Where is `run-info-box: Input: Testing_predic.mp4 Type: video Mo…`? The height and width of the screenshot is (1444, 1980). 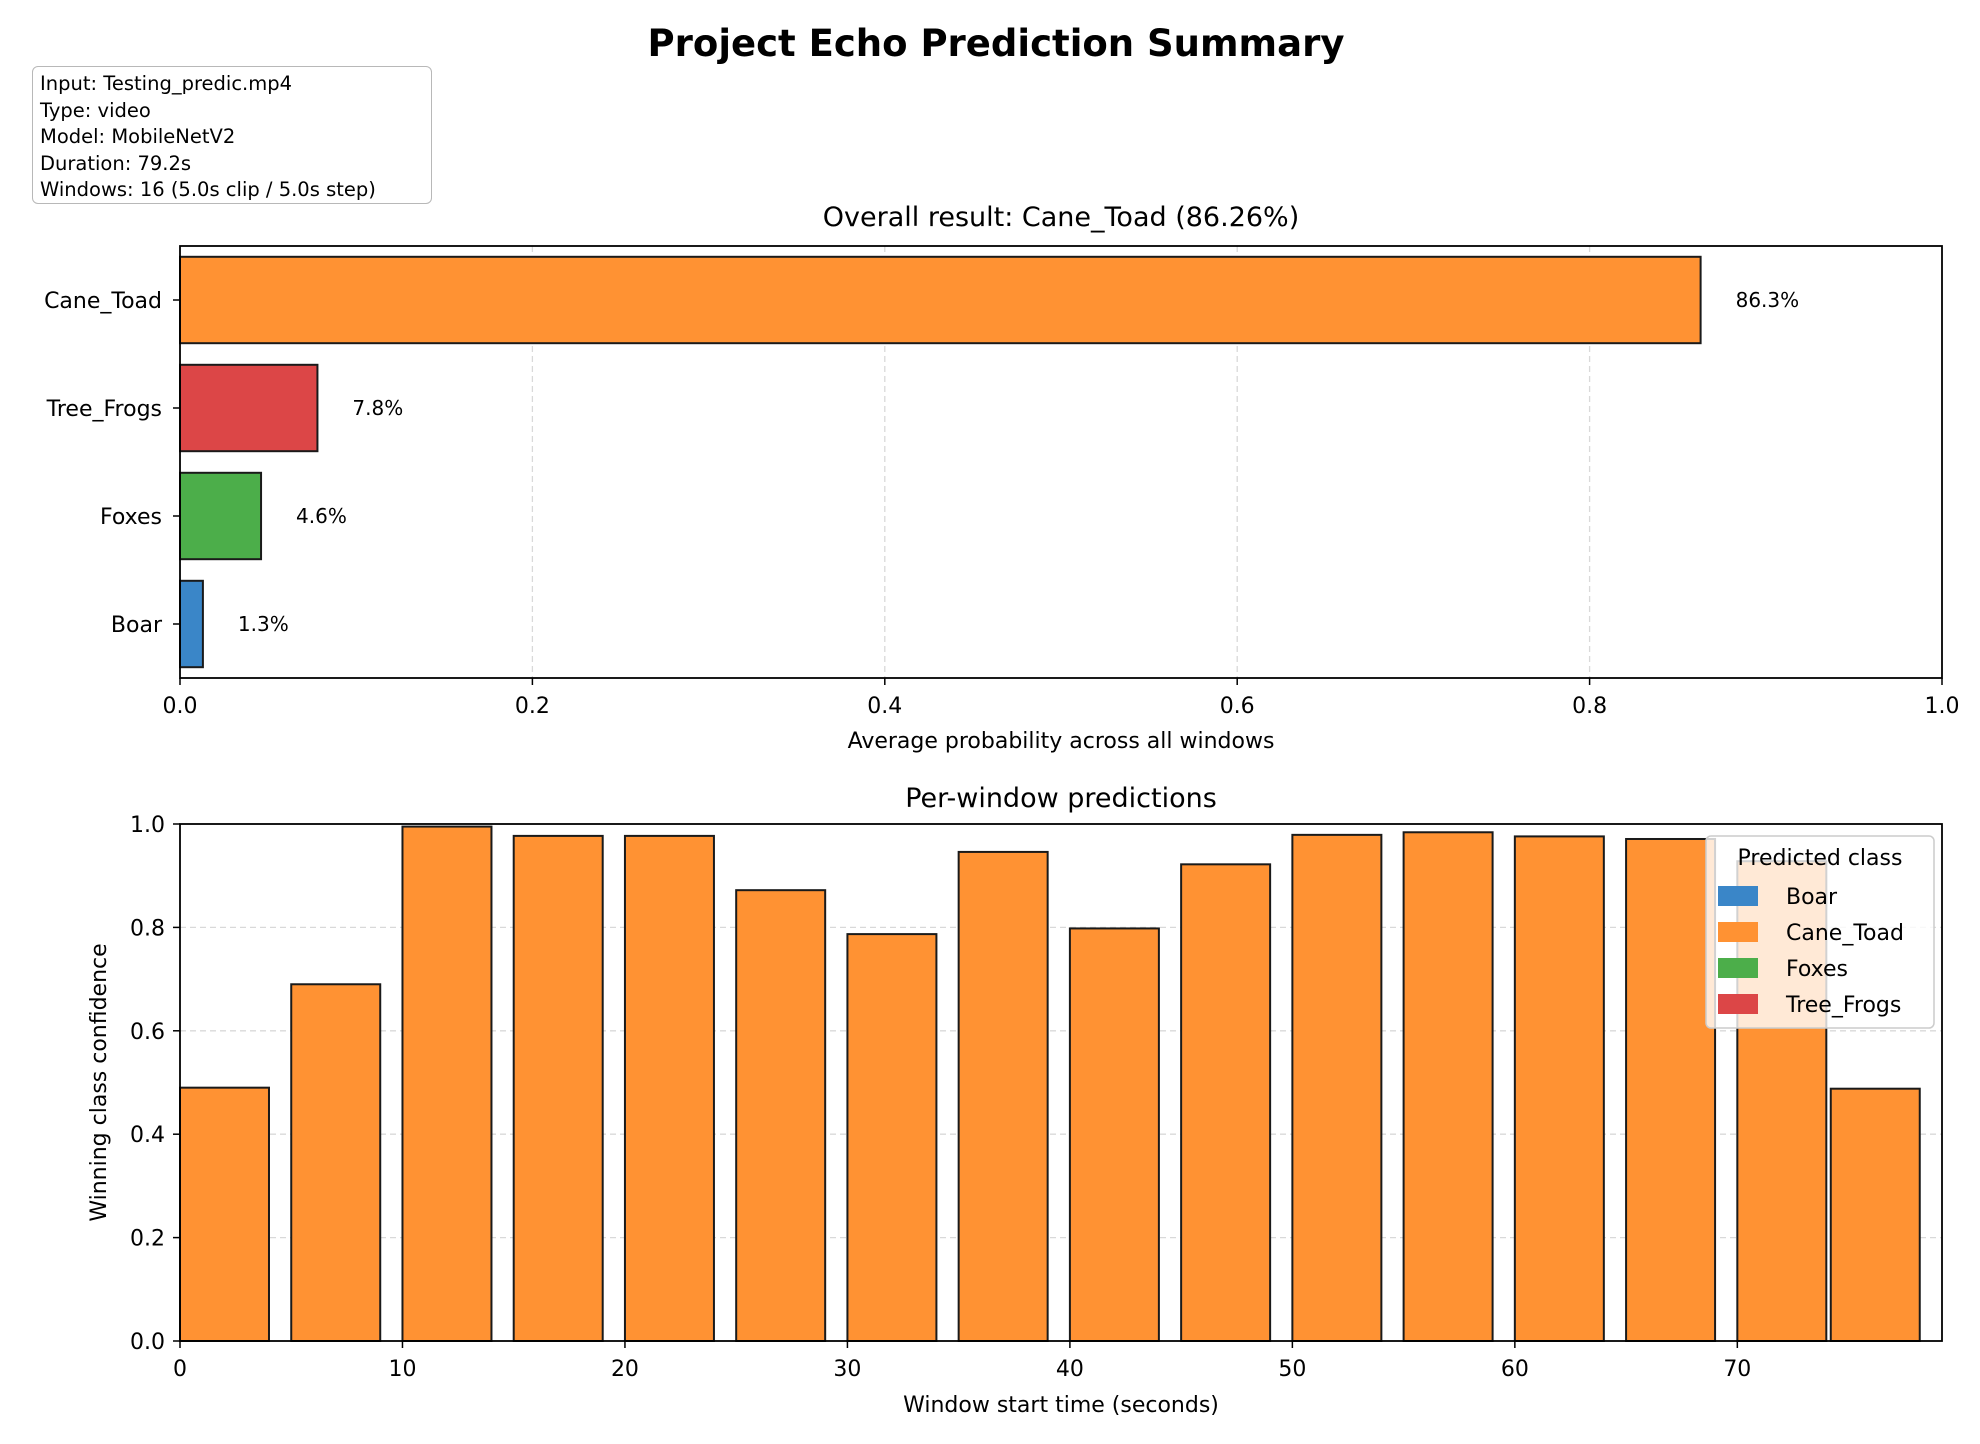 run-info-box: Input: Testing_predic.mp4 Type: video Mo… is located at coordinates (232, 135).